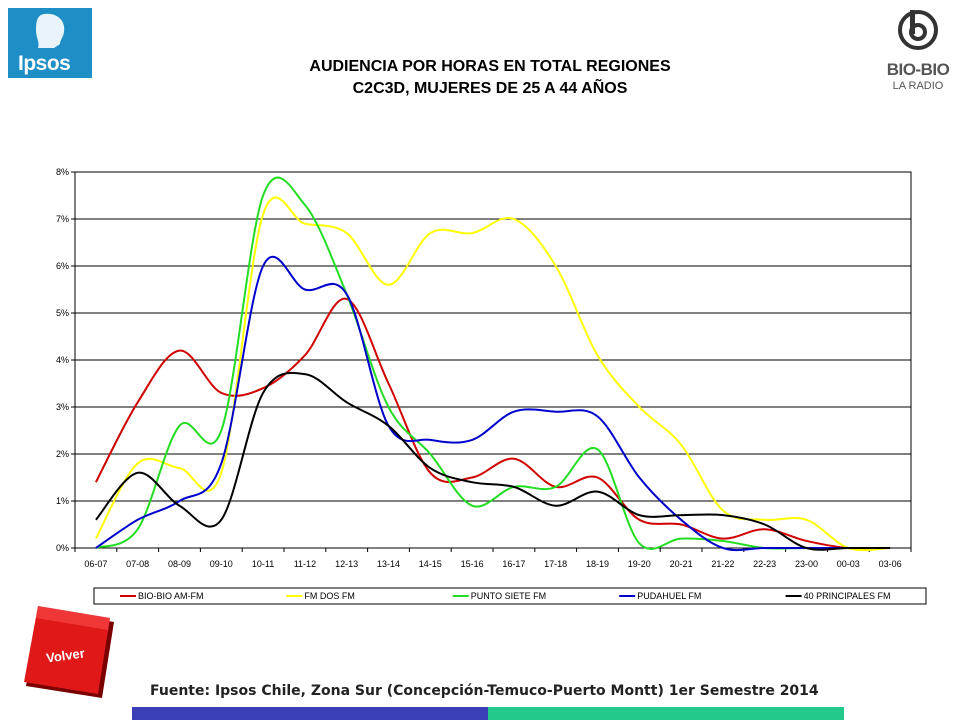  What do you see at coordinates (847, 596) in the screenshot?
I see `legend-label: 40 PRINCIPALES FM` at bounding box center [847, 596].